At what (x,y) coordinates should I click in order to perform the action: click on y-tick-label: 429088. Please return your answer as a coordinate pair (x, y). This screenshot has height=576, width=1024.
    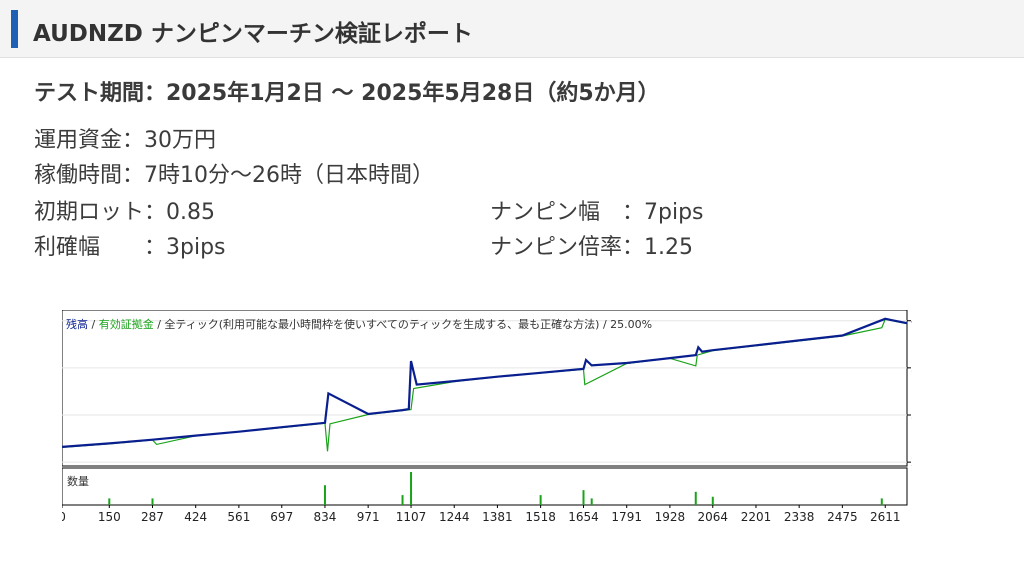
    Looking at the image, I should click on (911, 321).